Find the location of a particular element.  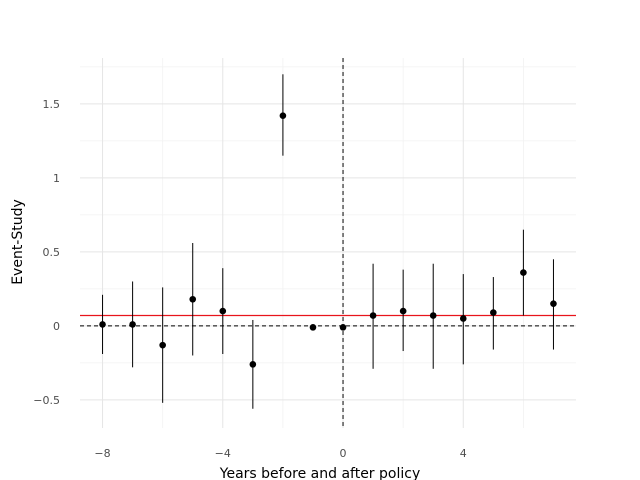

x-axis-tick-labels: −8 −4 0 4 is located at coordinates (280, 453).